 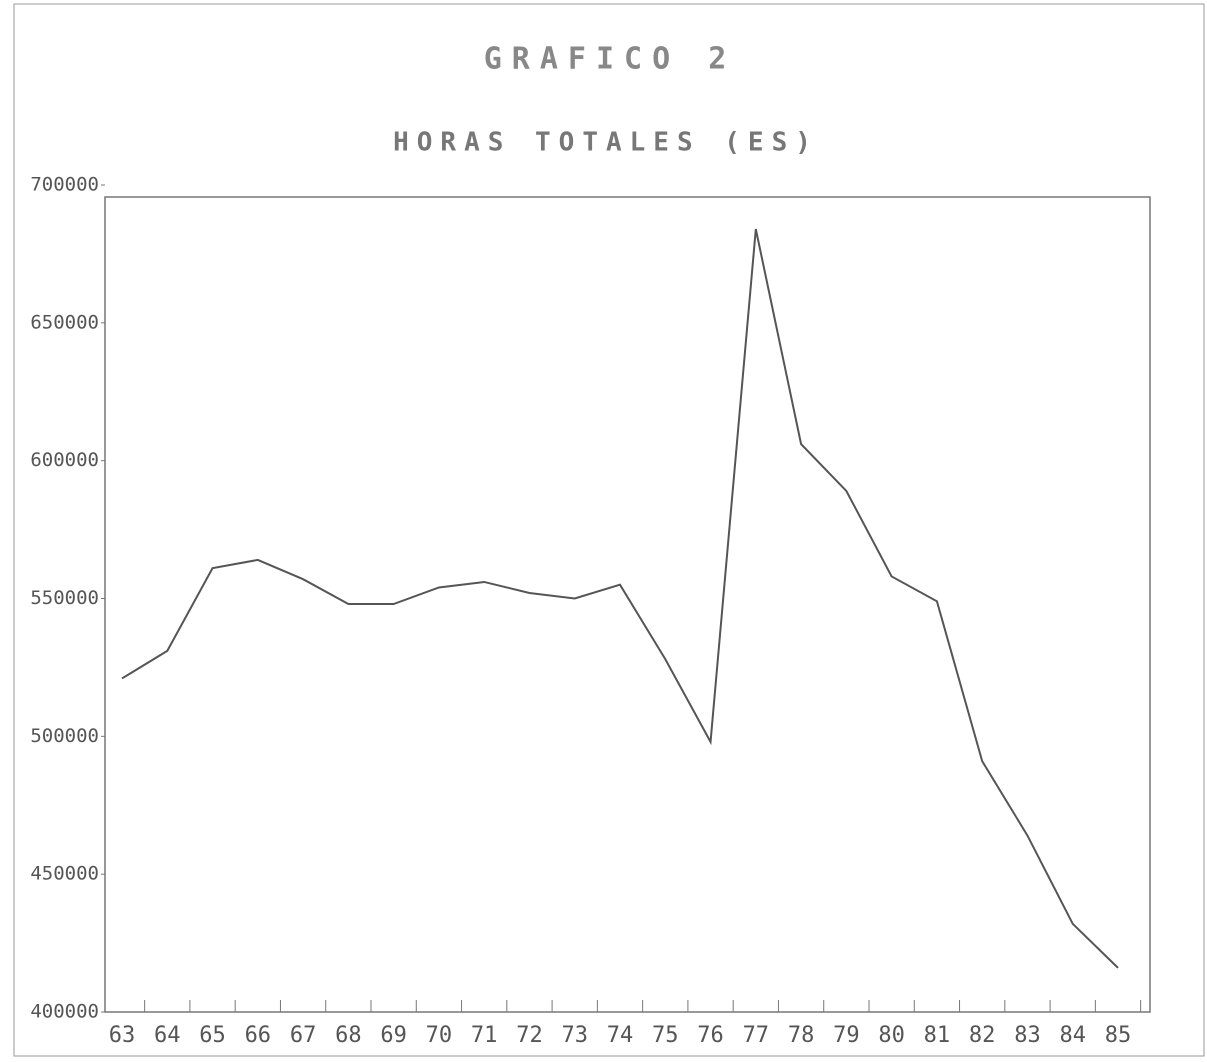 I want to click on y-tick-label: 500000, so click(x=64, y=736).